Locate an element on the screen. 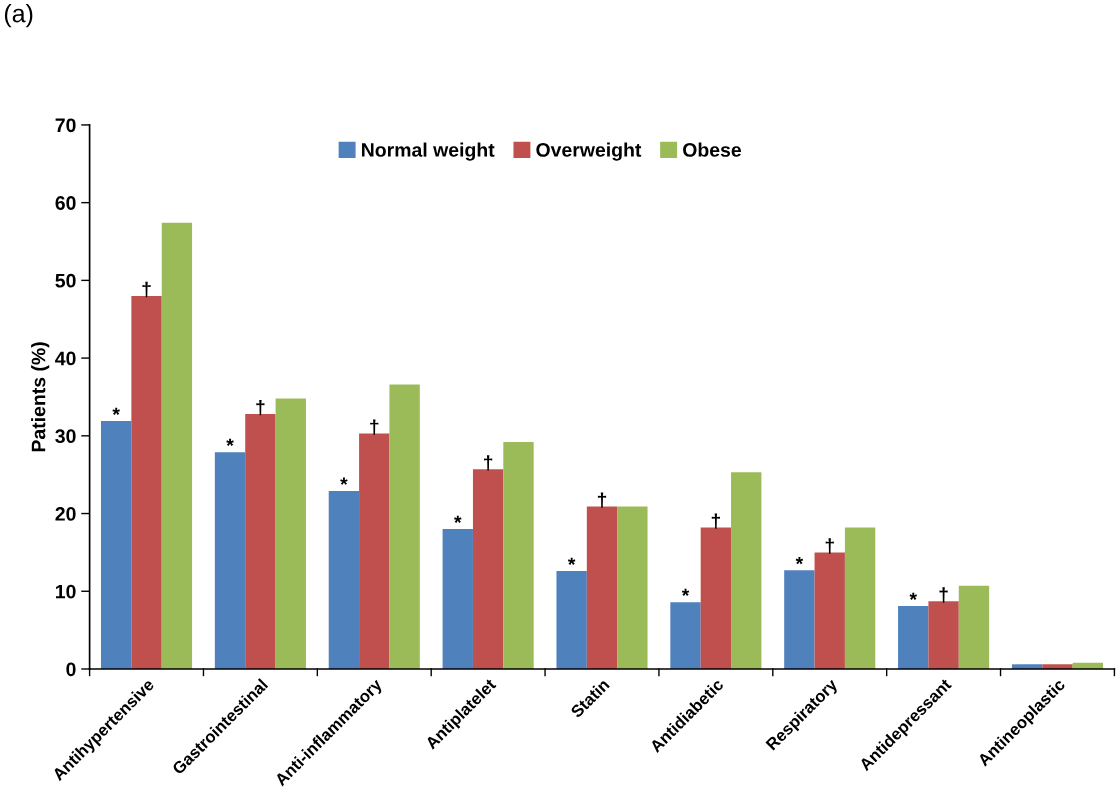 The width and height of the screenshot is (1120, 806). chart-title: (a) is located at coordinates (18, 16).